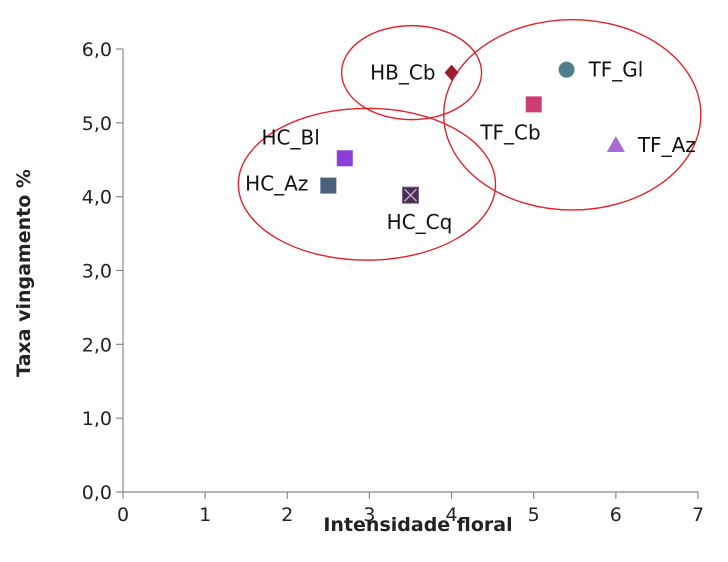 Image resolution: width=728 pixels, height=562 pixels. Describe the element at coordinates (97, 124) in the screenshot. I see `y-tick-label: 5,0` at that location.